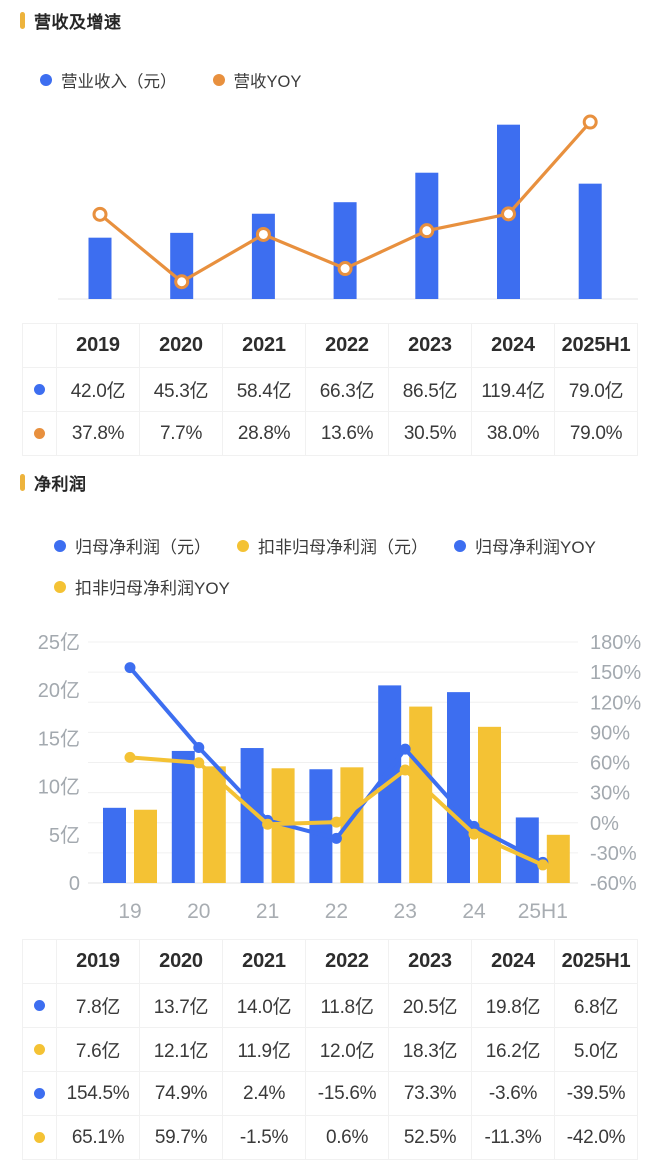 This screenshot has width=650, height=1160. Describe the element at coordinates (513, 1137) in the screenshot. I see `value-cell: -11.3%` at that location.